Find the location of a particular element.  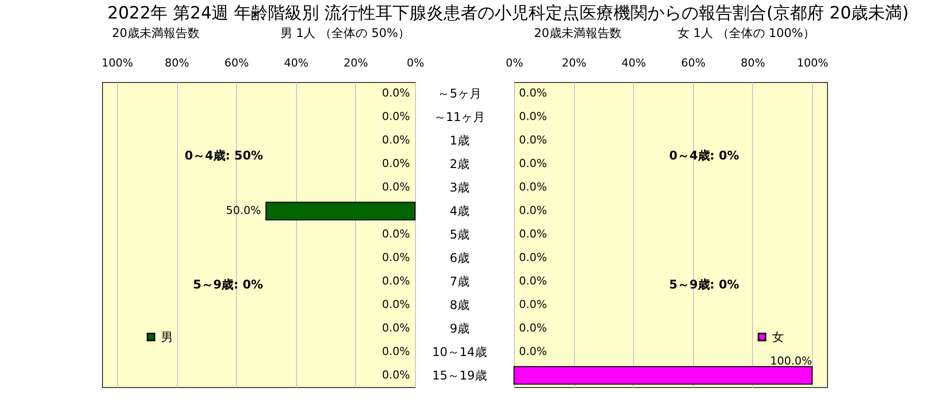

legend-label: 男 is located at coordinates (167, 337).